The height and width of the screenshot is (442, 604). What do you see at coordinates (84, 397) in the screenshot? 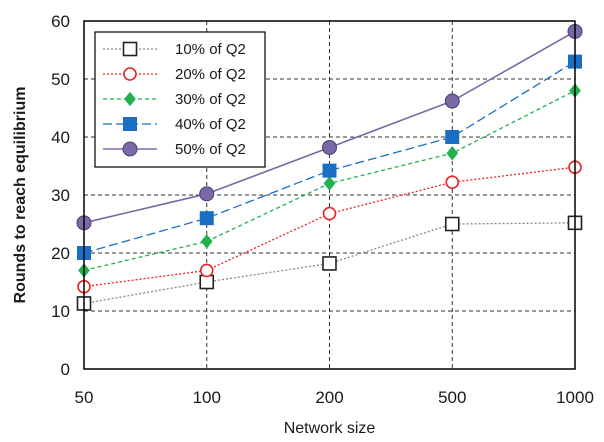
I see `x-tick-label: 50` at bounding box center [84, 397].